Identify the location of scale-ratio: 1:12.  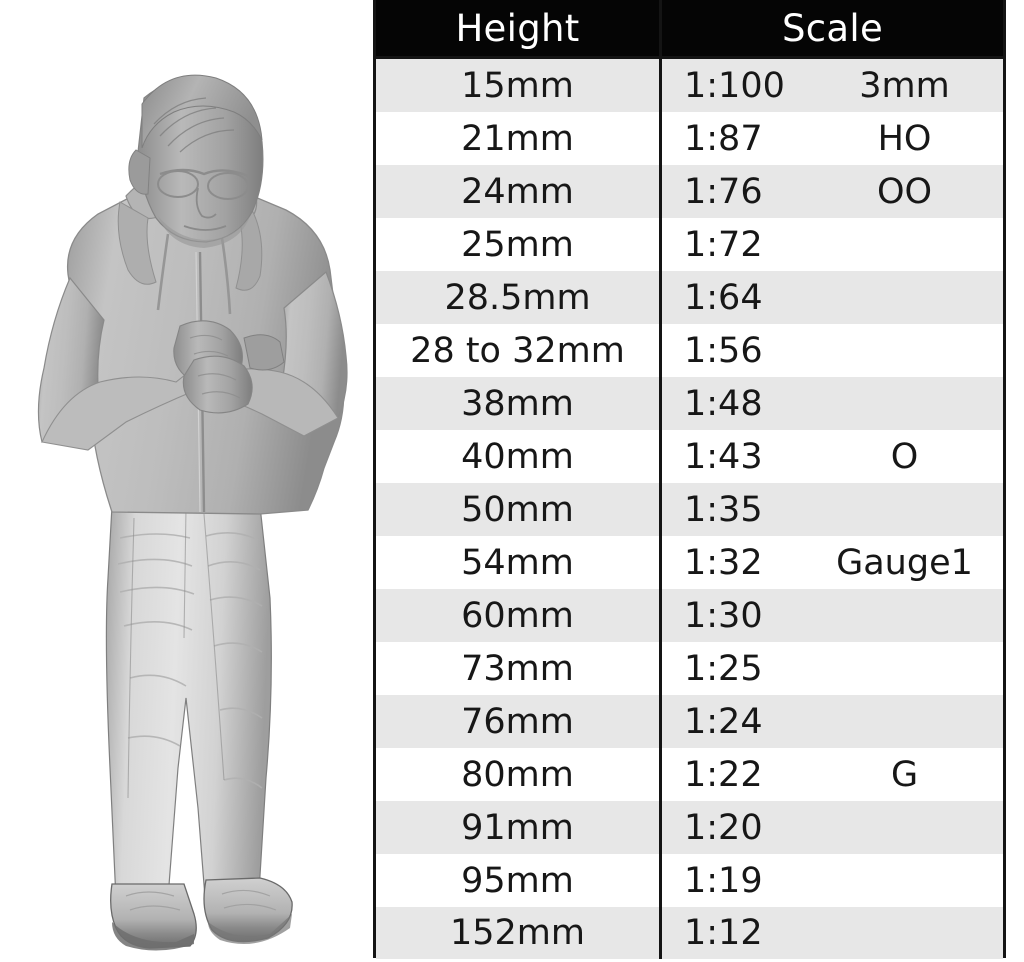
(723, 933).